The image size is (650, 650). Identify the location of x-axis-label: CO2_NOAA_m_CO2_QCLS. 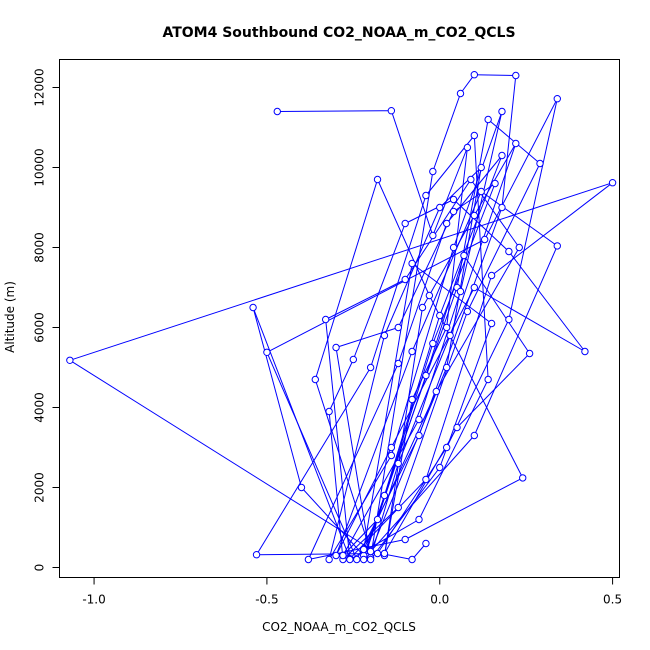
(339, 627).